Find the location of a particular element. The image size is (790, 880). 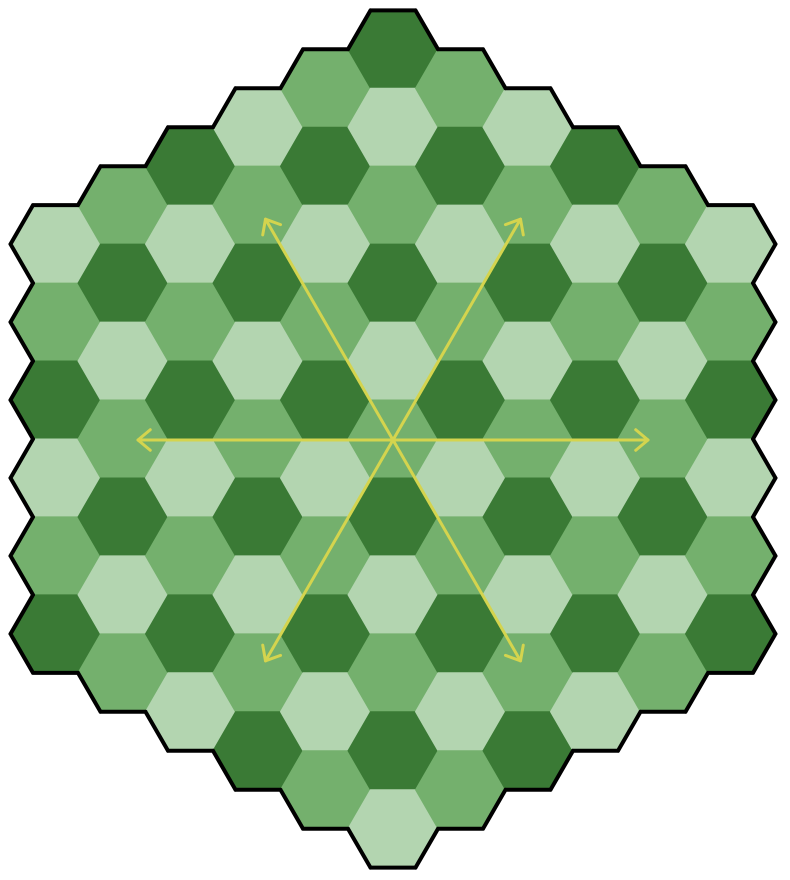

arrow-lower-left is located at coordinates (328, 550).